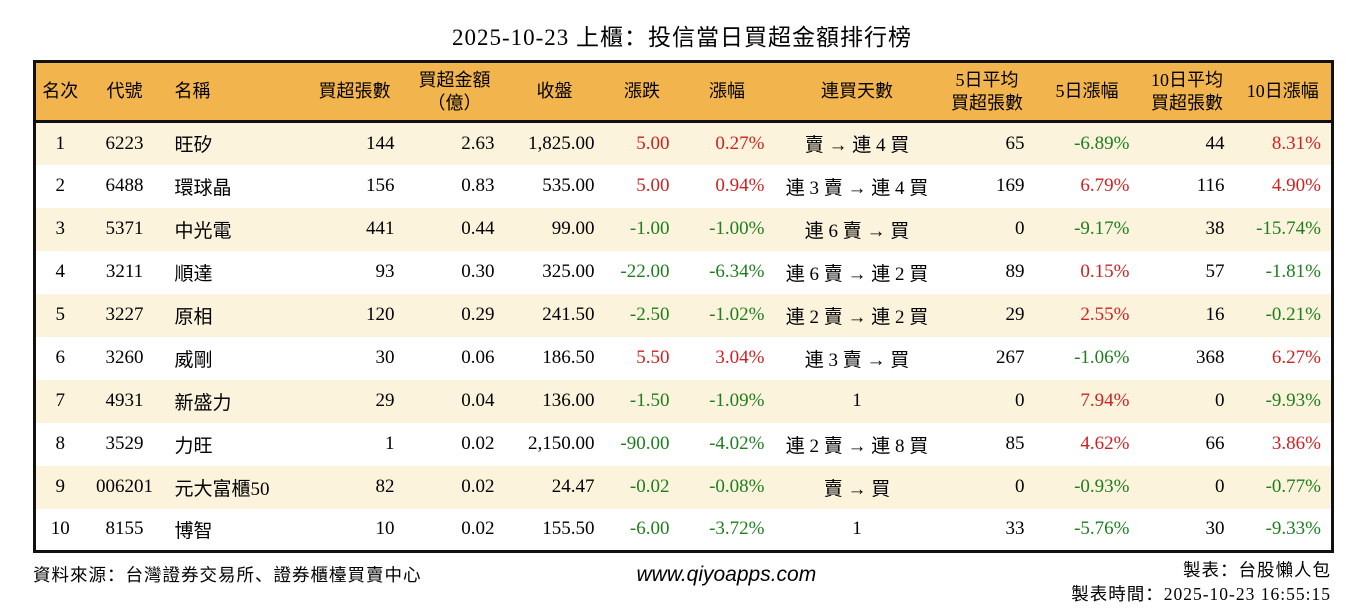 This screenshot has width=1364, height=612. Describe the element at coordinates (60, 529) in the screenshot. I see `cell-rank: 10` at that location.